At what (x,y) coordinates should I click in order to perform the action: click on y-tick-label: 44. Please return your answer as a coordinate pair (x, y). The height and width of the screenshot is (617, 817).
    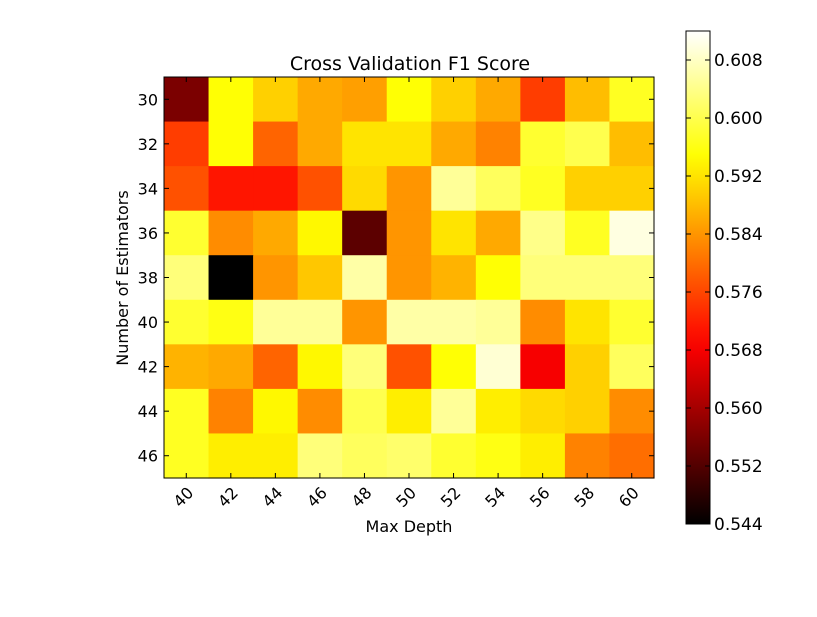
    Looking at the image, I should click on (148, 411).